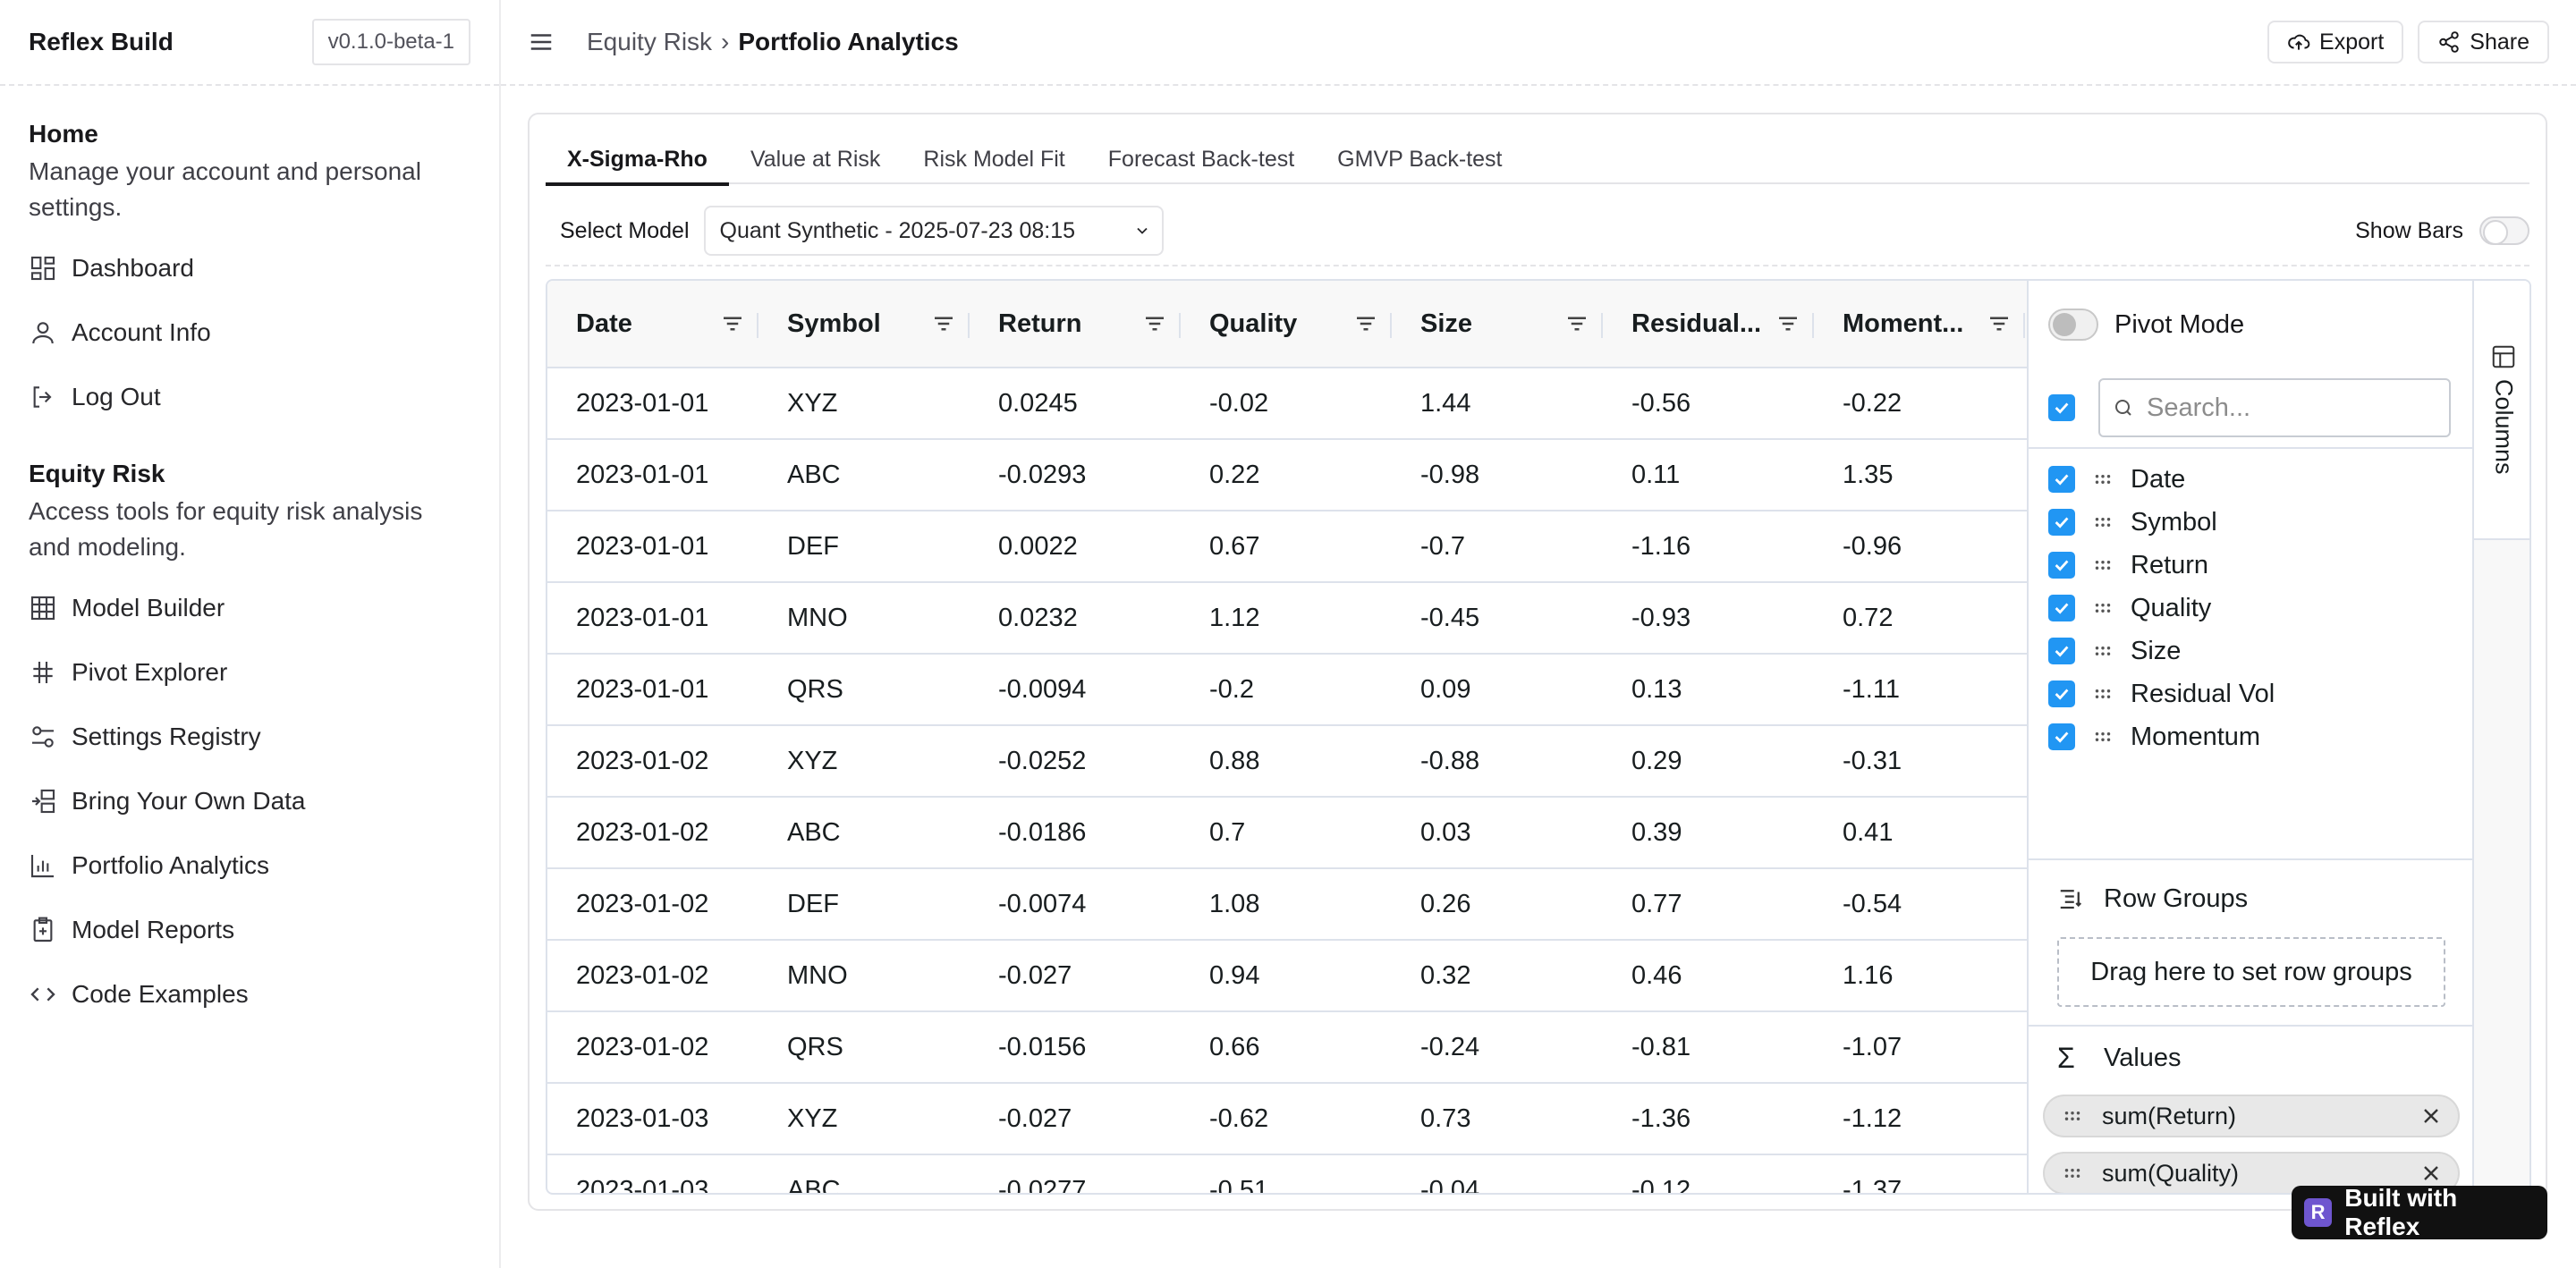 The image size is (2576, 1268). Describe the element at coordinates (1038, 403) in the screenshot. I see `table-cell: 0.0245` at that location.